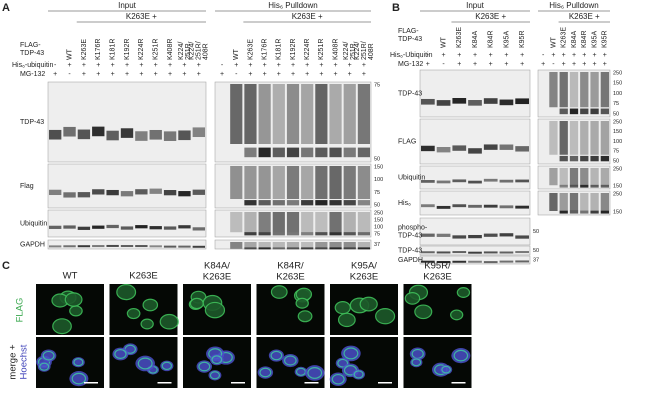 This screenshot has height=394, width=650. Describe the element at coordinates (364, 266) in the screenshot. I see `column-label: K95A/` at that location.